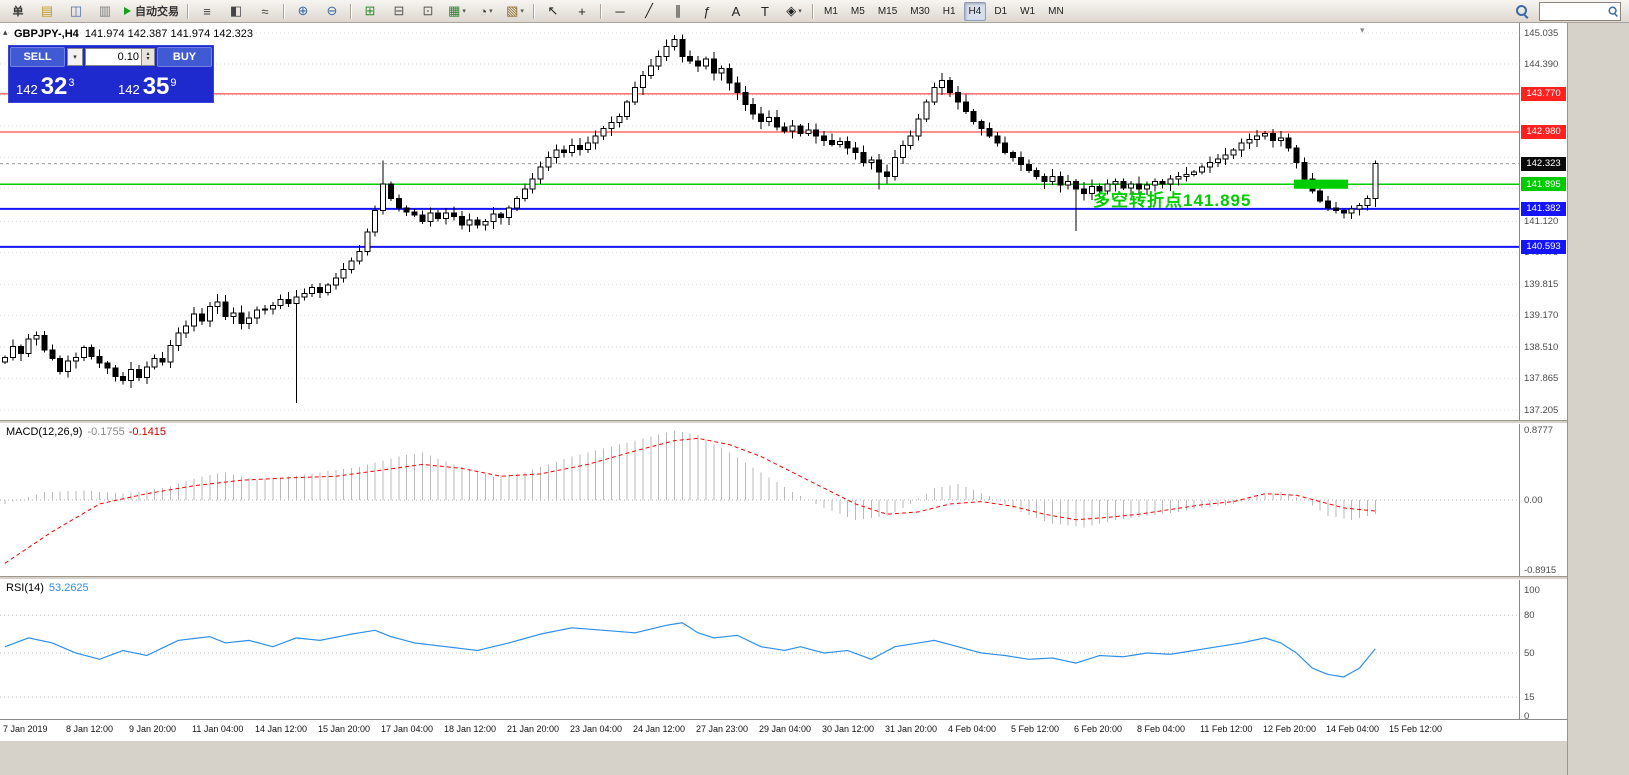 Image resolution: width=1629 pixels, height=775 pixels. I want to click on volume-stepper: ▴ ▾, so click(148, 57).